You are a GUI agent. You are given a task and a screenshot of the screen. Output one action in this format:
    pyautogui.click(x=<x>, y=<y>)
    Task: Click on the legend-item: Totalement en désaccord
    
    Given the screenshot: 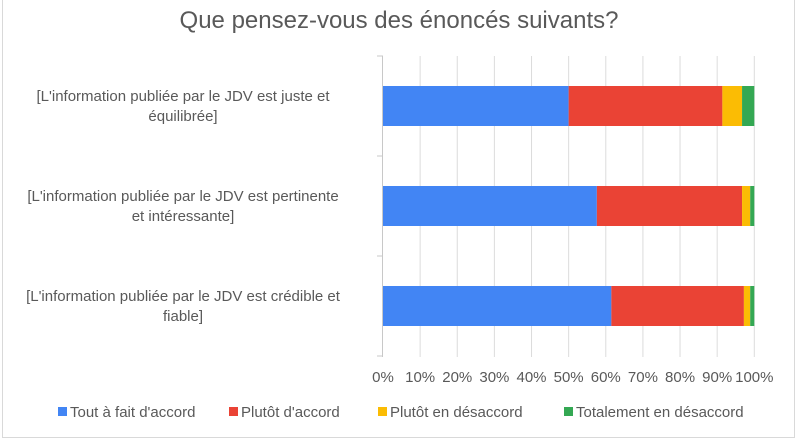 What is the action you would take?
    pyautogui.click(x=654, y=412)
    